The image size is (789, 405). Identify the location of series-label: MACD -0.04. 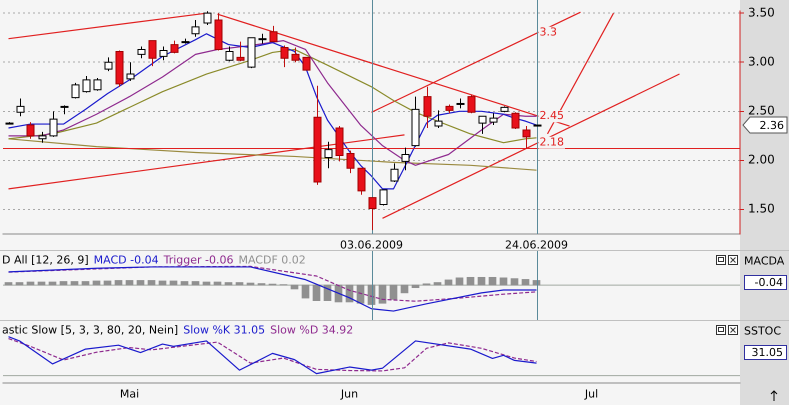
(126, 259).